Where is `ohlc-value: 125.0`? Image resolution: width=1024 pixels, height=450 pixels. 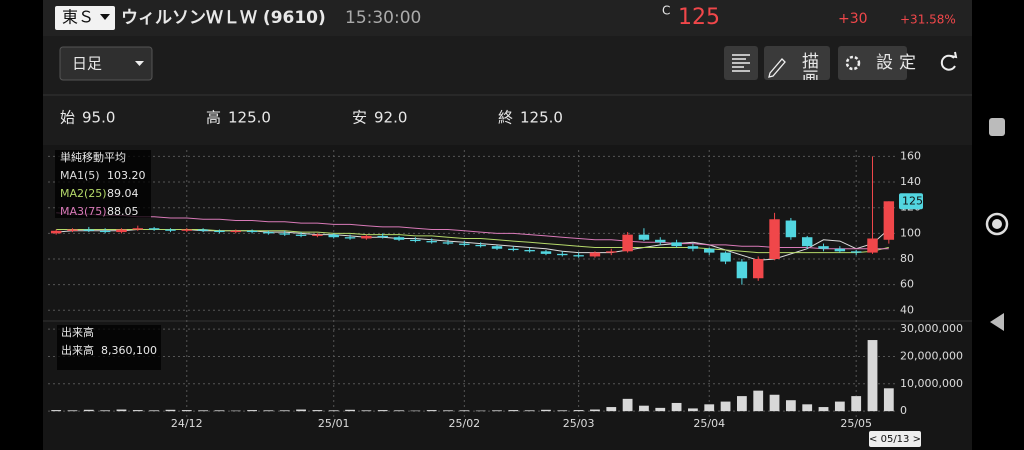
ohlc-value: 125.0 is located at coordinates (541, 118).